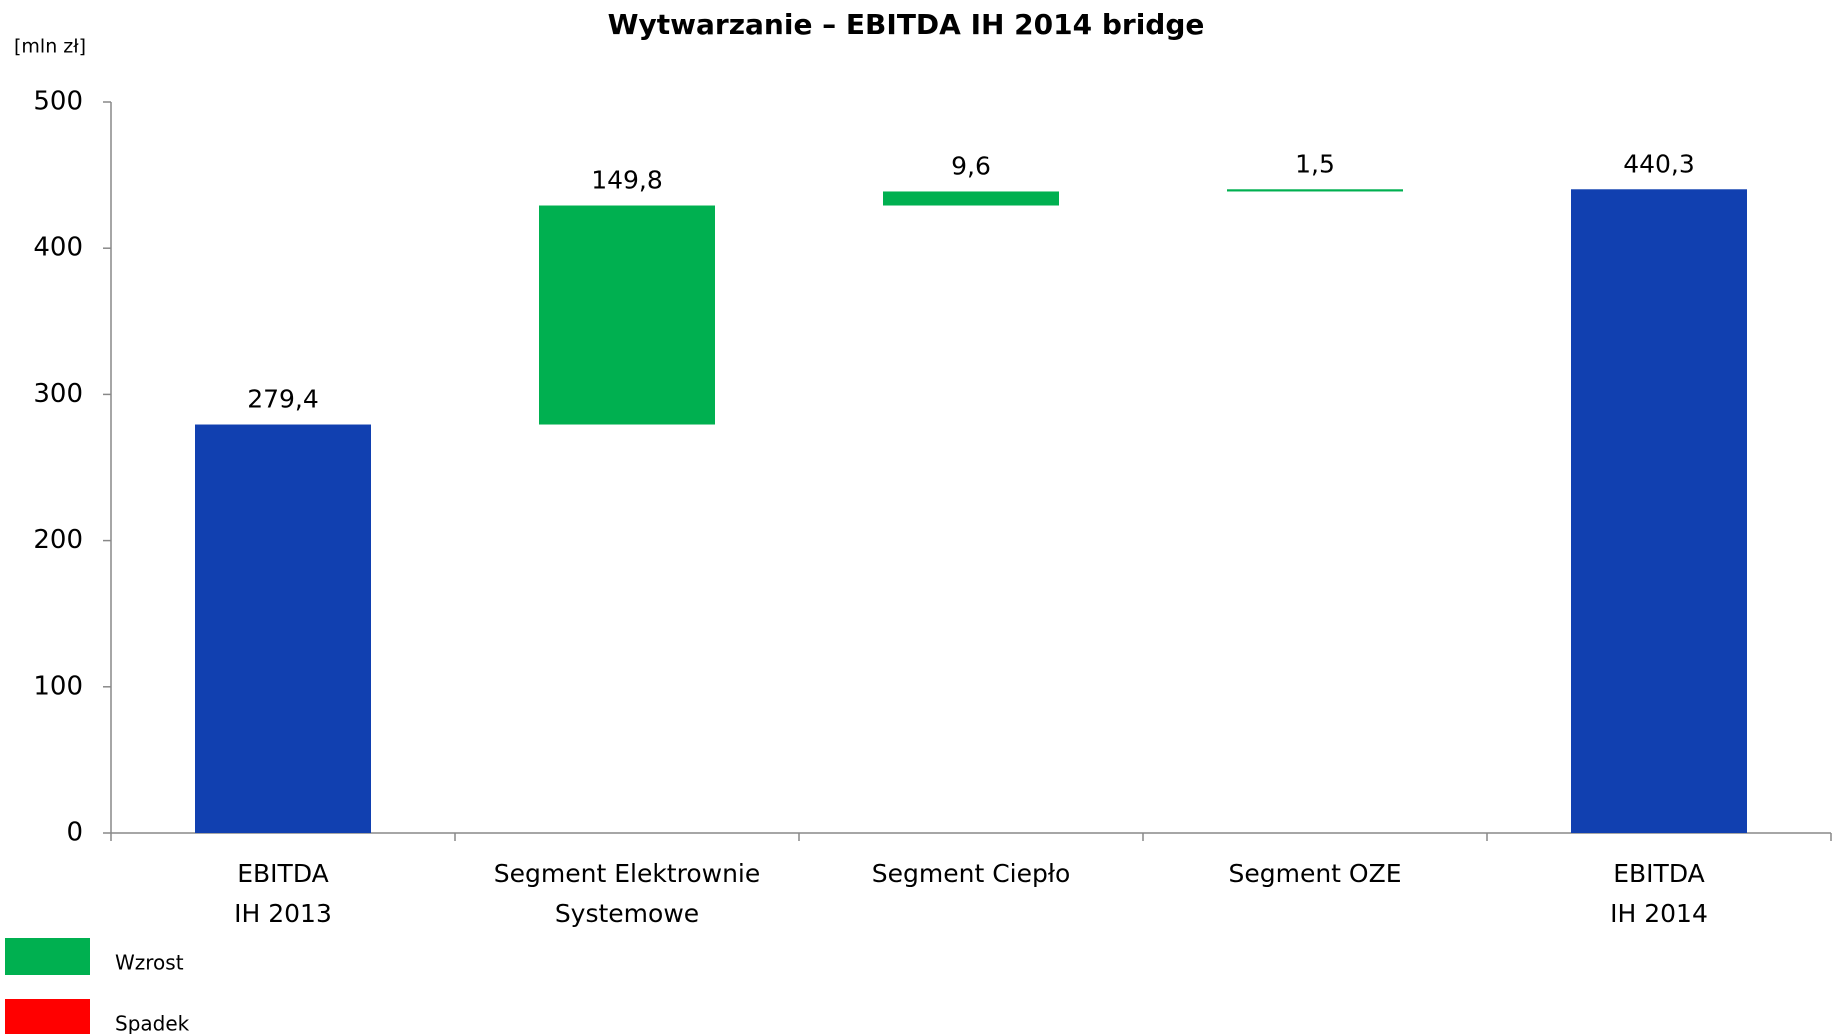  I want to click on x-tick-label: Segment Elektrownie Systemowe, so click(627, 893).